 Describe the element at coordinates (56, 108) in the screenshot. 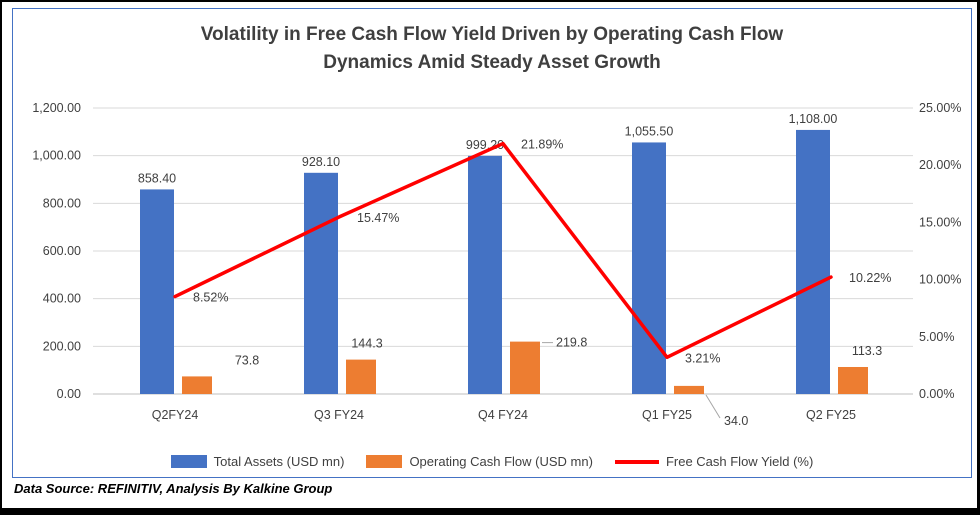

I see `y-axis-left-tick-label: 1,200.00` at that location.